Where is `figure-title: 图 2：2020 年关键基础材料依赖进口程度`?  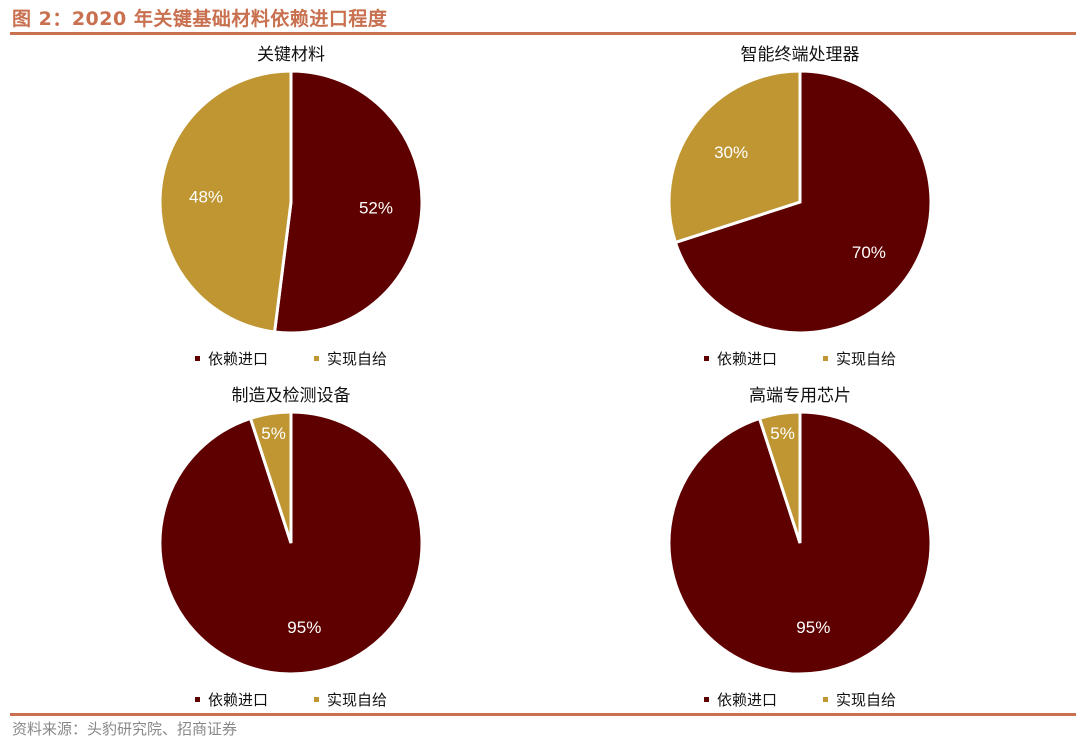 figure-title: 图 2：2020 年关键基础材料依赖进口程度 is located at coordinates (200, 19).